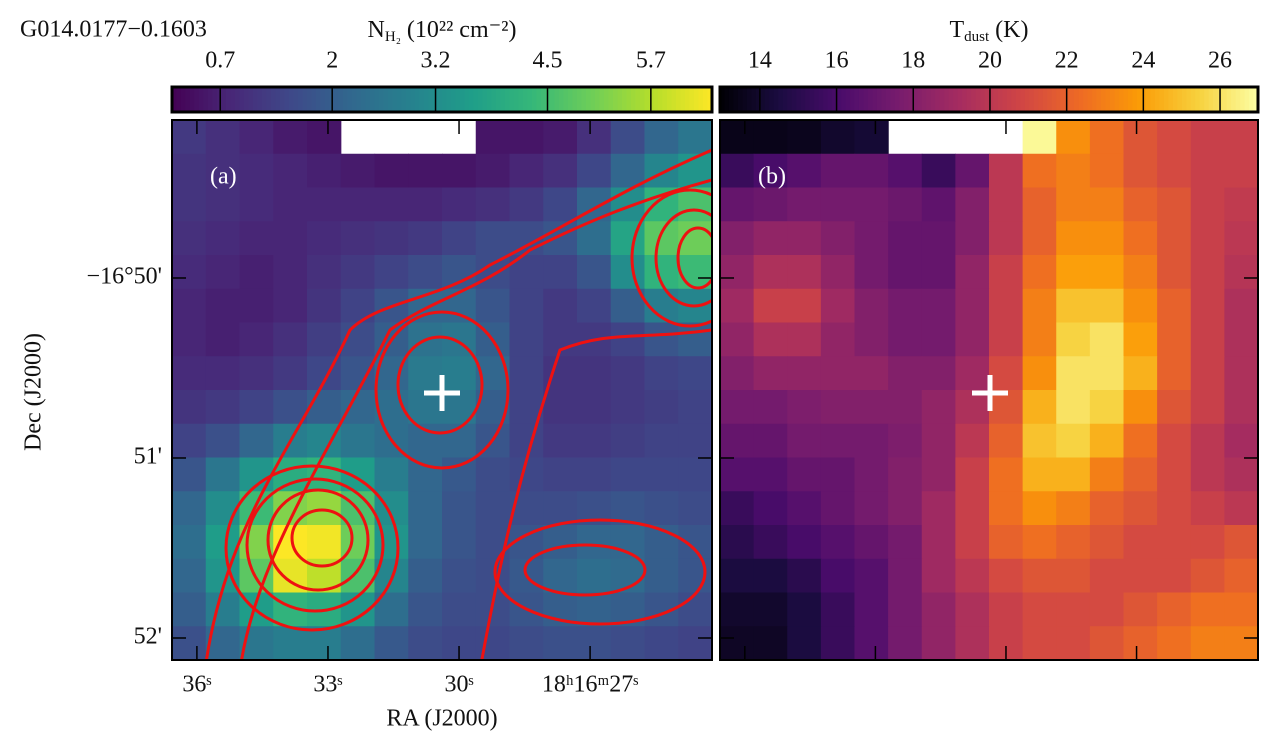 This screenshot has height=753, width=1275. I want to click on colorbar-tick-label: 18, so click(913, 61).